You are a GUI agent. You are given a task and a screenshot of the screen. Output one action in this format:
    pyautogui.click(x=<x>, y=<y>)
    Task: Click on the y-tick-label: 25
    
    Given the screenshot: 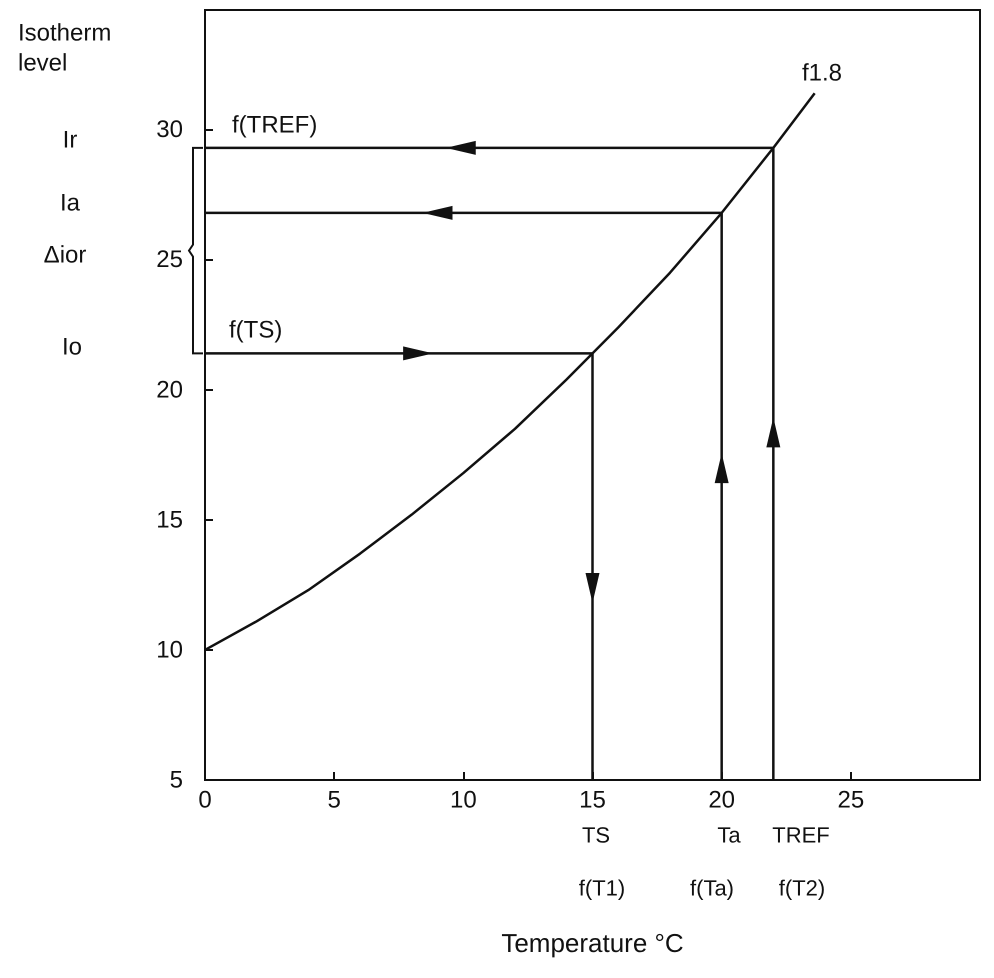 What is the action you would take?
    pyautogui.click(x=169, y=260)
    